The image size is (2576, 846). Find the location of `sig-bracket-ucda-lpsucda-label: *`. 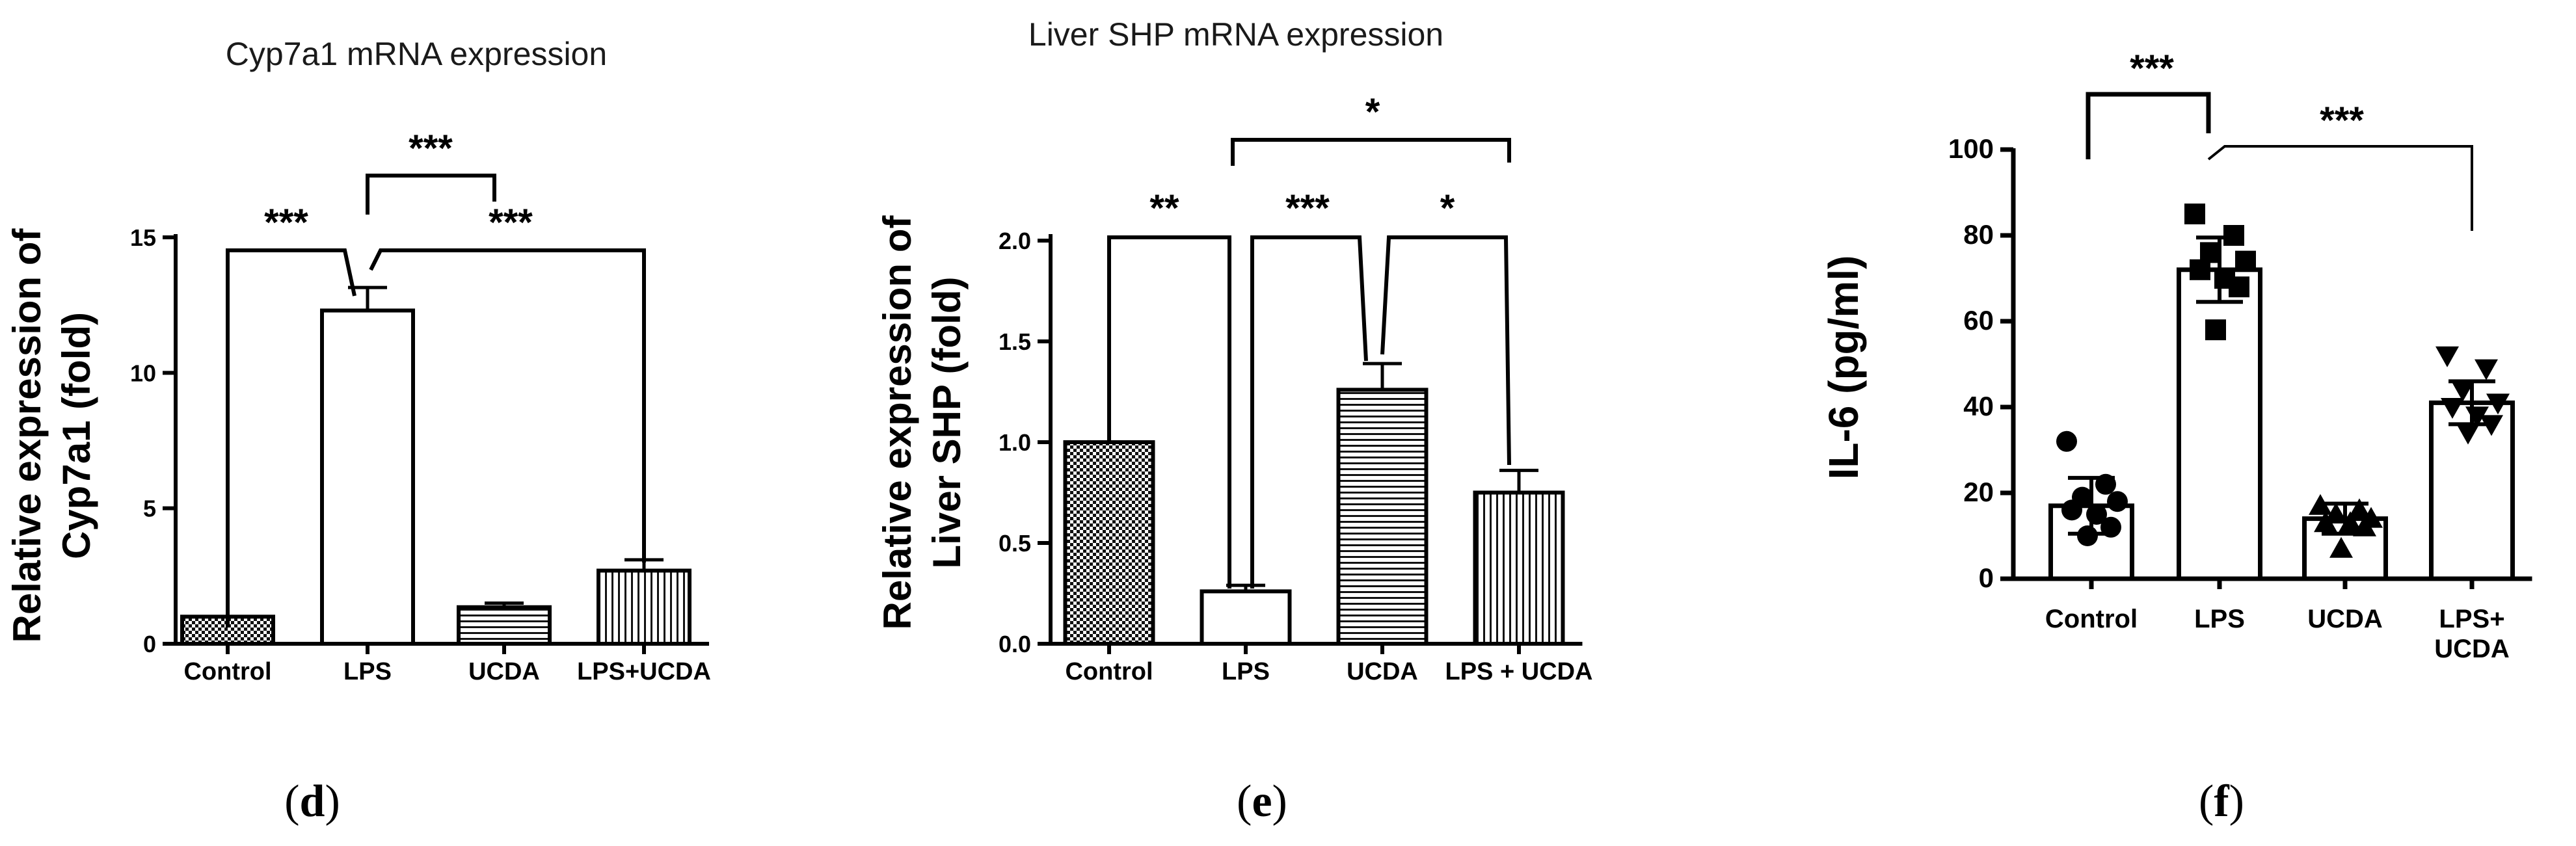

sig-bracket-ucda-lpsucda-label: * is located at coordinates (1447, 208).